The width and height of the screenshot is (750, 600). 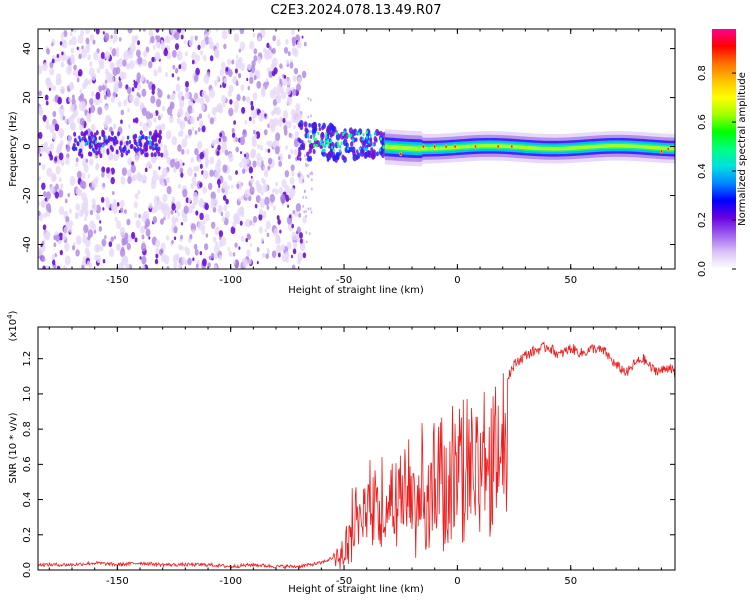 I want to click on y-tick-label: -40, so click(x=27, y=244).